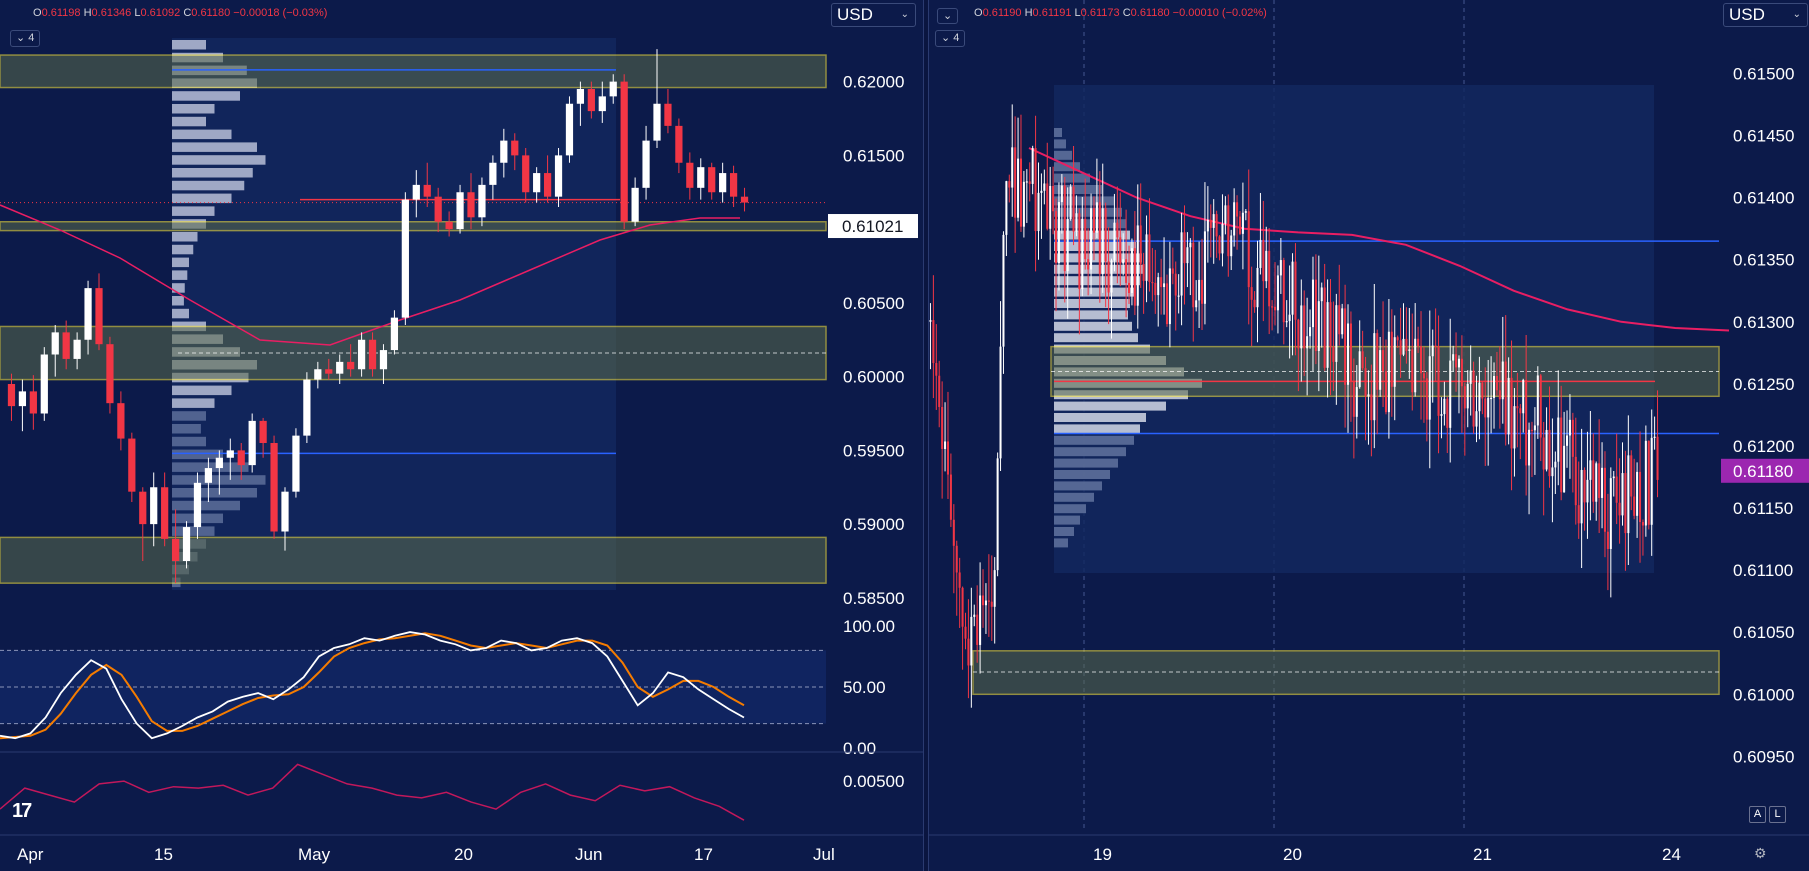  Describe the element at coordinates (22, 811) in the screenshot. I see `tradingview-logo: 17` at that location.